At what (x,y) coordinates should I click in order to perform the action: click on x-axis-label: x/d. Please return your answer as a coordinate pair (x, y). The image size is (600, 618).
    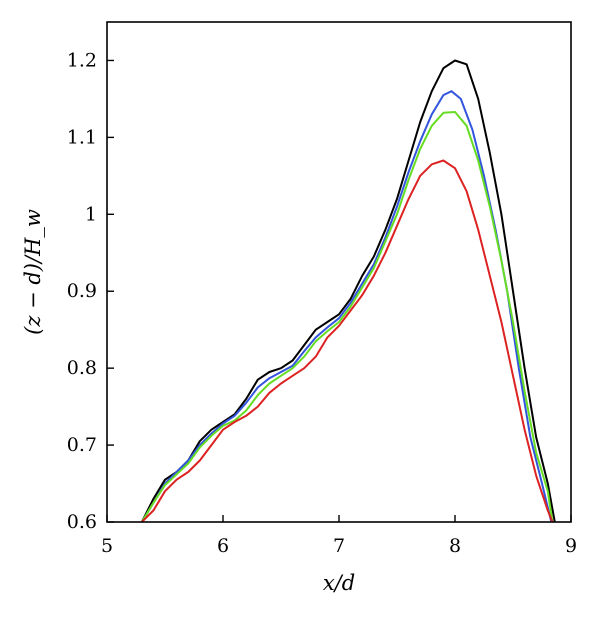
    Looking at the image, I should click on (339, 583).